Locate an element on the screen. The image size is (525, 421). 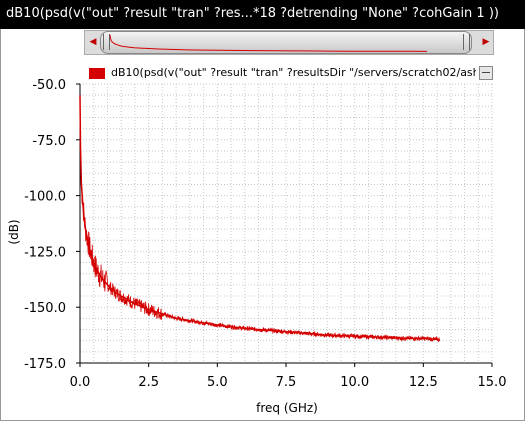
y-tick-label: -50.0 is located at coordinates (49, 85).